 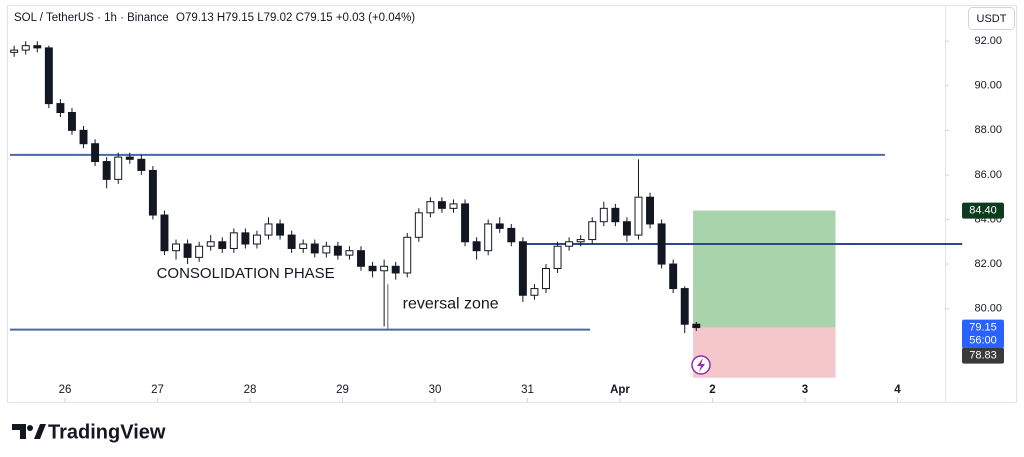 What do you see at coordinates (157, 390) in the screenshot?
I see `x-tick-label: 27` at bounding box center [157, 390].